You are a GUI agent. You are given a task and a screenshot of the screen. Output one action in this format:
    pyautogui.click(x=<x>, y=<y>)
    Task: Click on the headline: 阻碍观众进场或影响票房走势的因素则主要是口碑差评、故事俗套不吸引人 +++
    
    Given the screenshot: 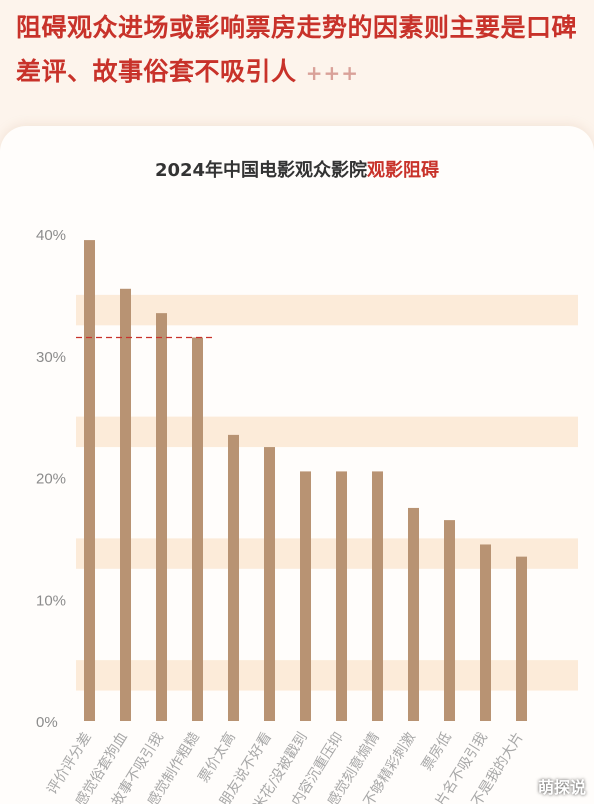 What is the action you would take?
    pyautogui.click(x=297, y=50)
    